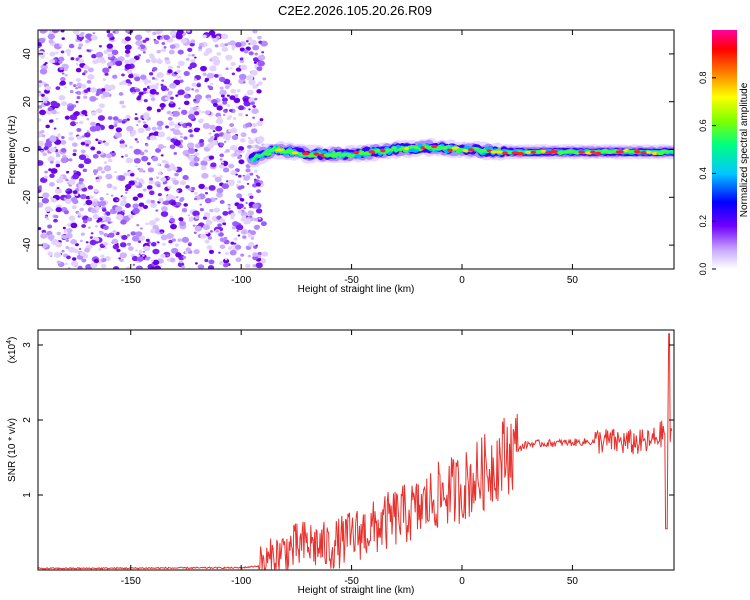  Describe the element at coordinates (12, 353) in the screenshot. I see `snr-scale-label: (x10` at that location.